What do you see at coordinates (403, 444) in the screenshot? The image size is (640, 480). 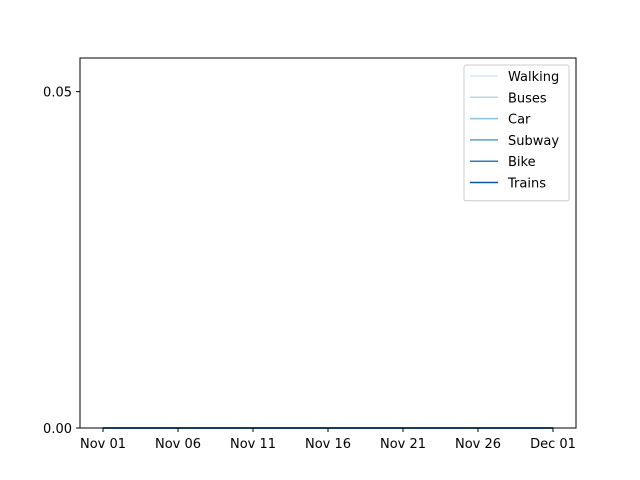 I see `x-tick-label: Nov 21` at bounding box center [403, 444].